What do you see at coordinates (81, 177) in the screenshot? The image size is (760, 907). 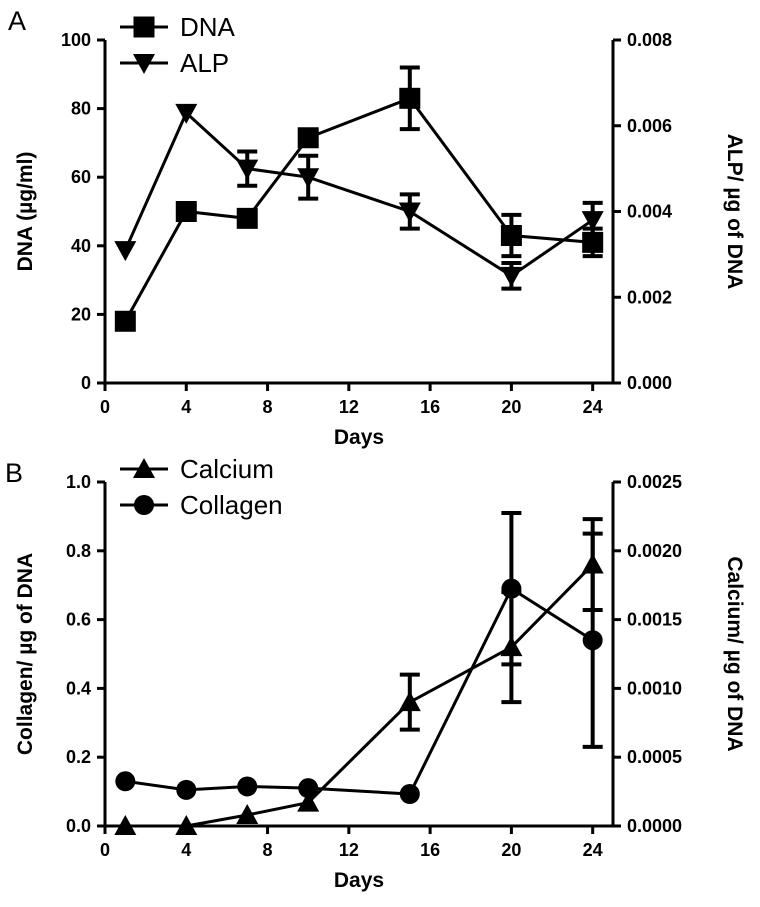 I see `y-tick-label: 60` at bounding box center [81, 177].